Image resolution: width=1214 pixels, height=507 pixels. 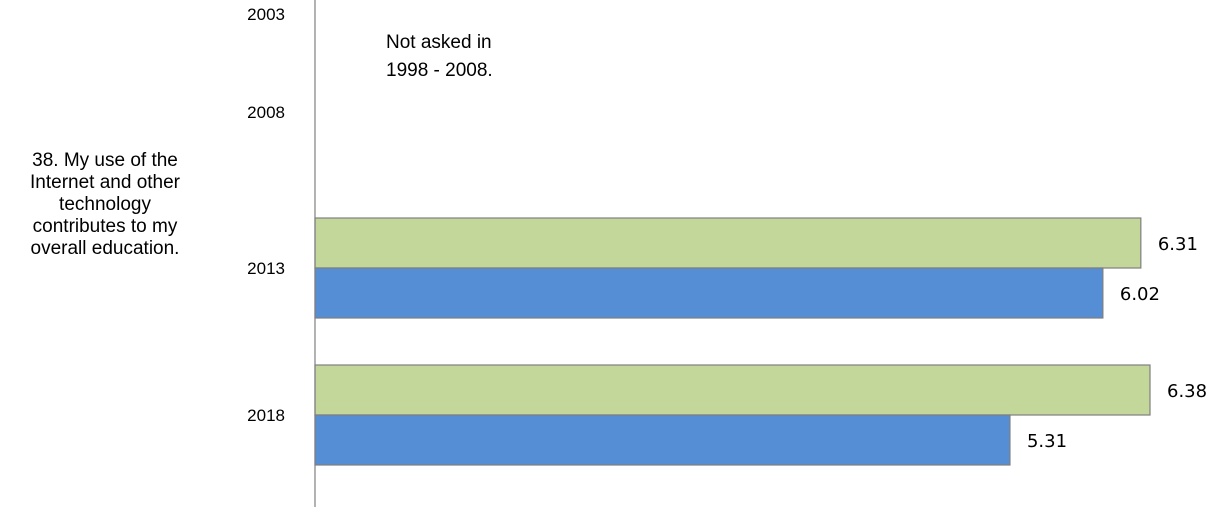 I want to click on bar-value-label: 6.38, so click(x=1187, y=391).